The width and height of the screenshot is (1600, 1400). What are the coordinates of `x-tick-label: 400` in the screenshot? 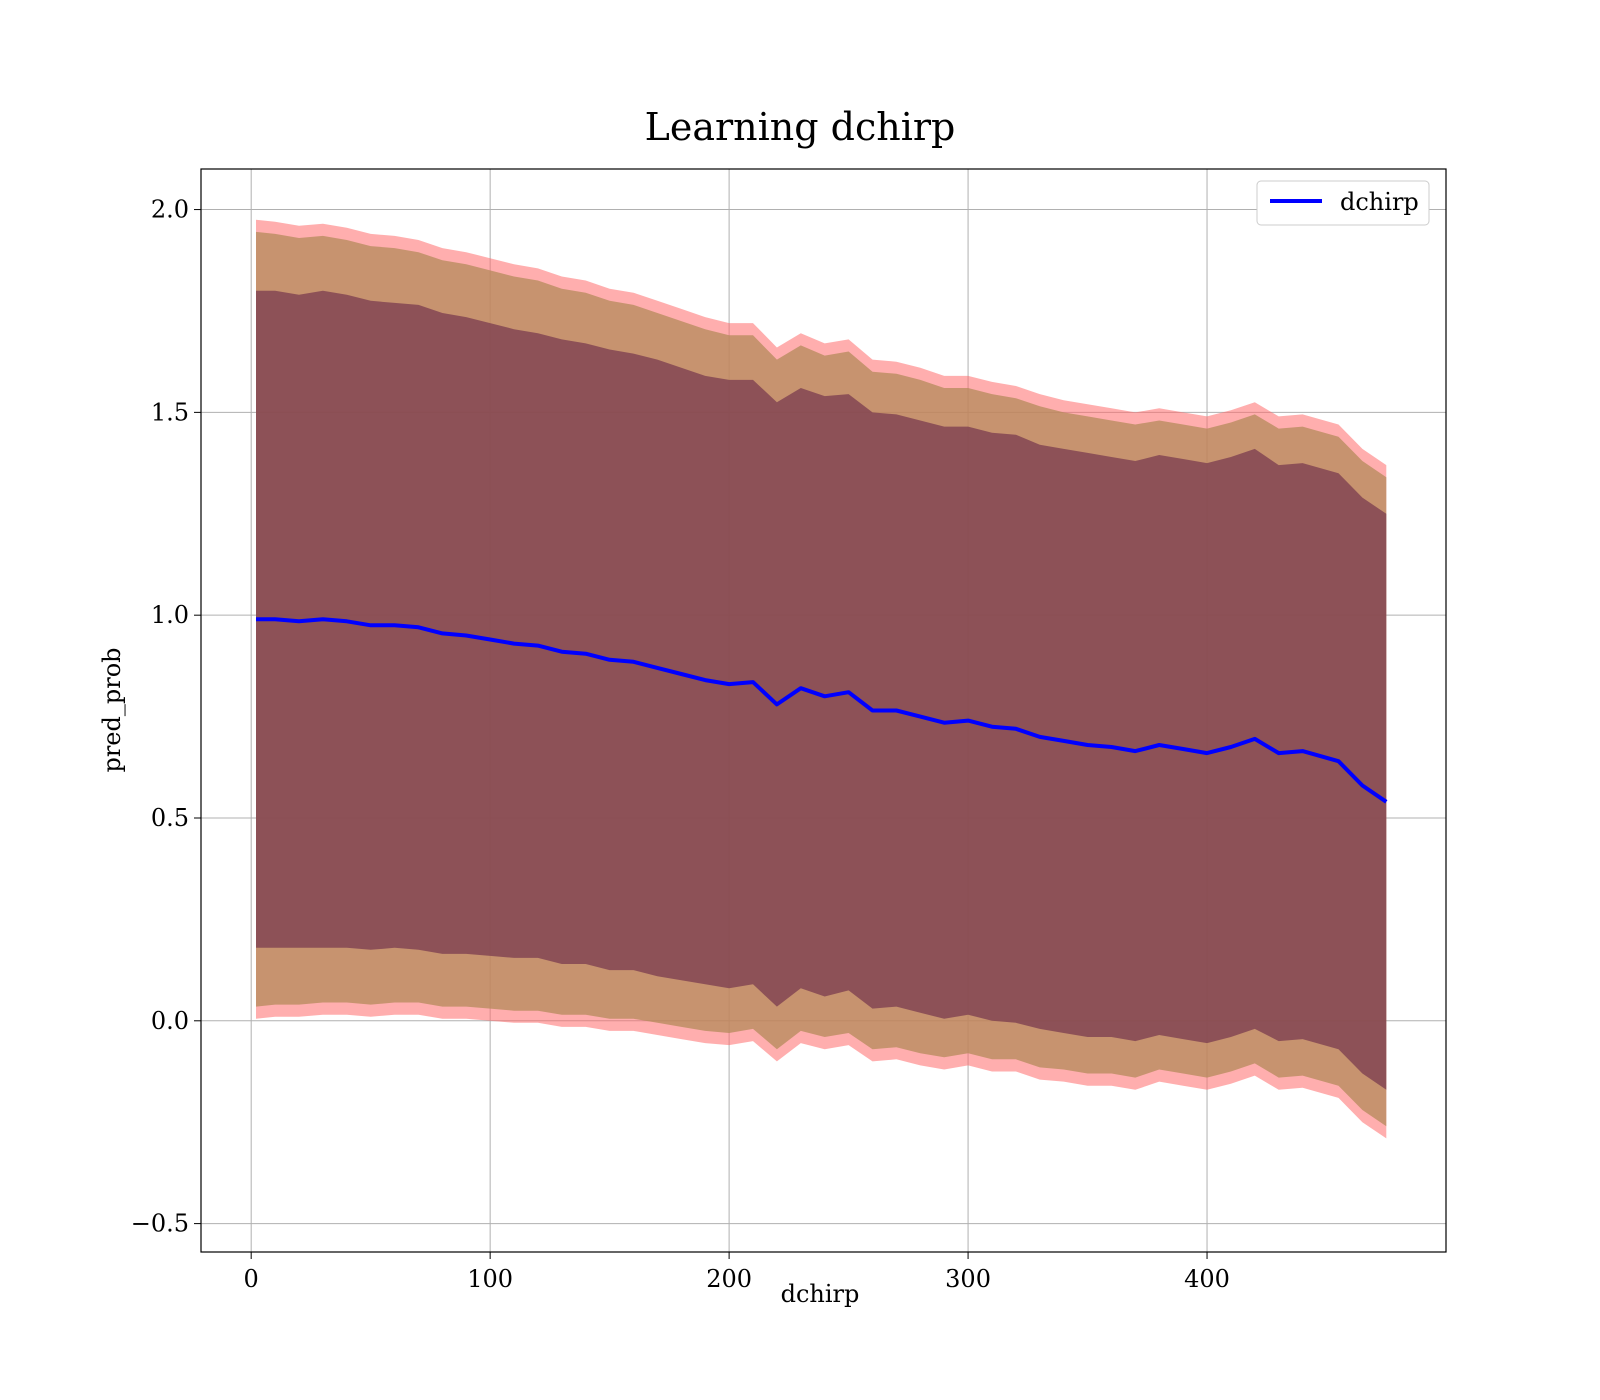 It's located at (1207, 1279).